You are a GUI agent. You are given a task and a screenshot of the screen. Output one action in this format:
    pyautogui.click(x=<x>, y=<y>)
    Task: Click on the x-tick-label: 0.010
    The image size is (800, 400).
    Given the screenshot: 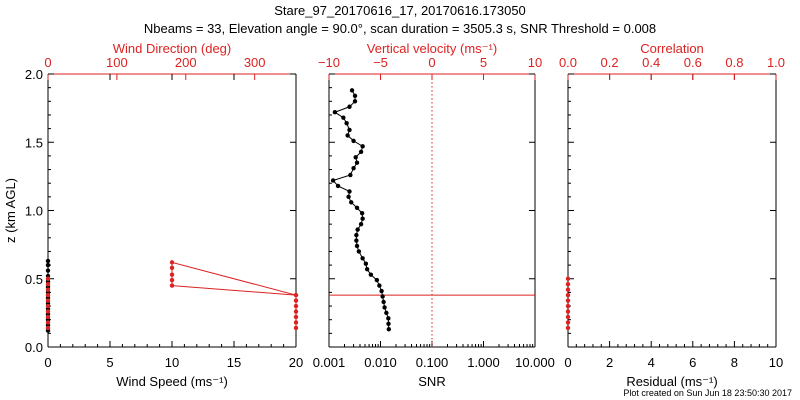 What is the action you would take?
    pyautogui.click(x=380, y=362)
    